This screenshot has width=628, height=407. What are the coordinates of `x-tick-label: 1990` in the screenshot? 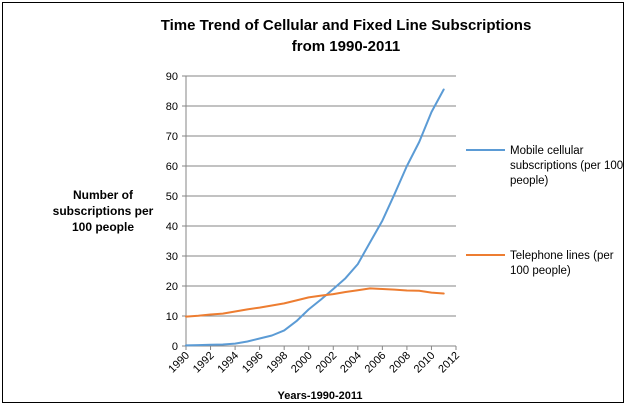 It's located at (179, 363).